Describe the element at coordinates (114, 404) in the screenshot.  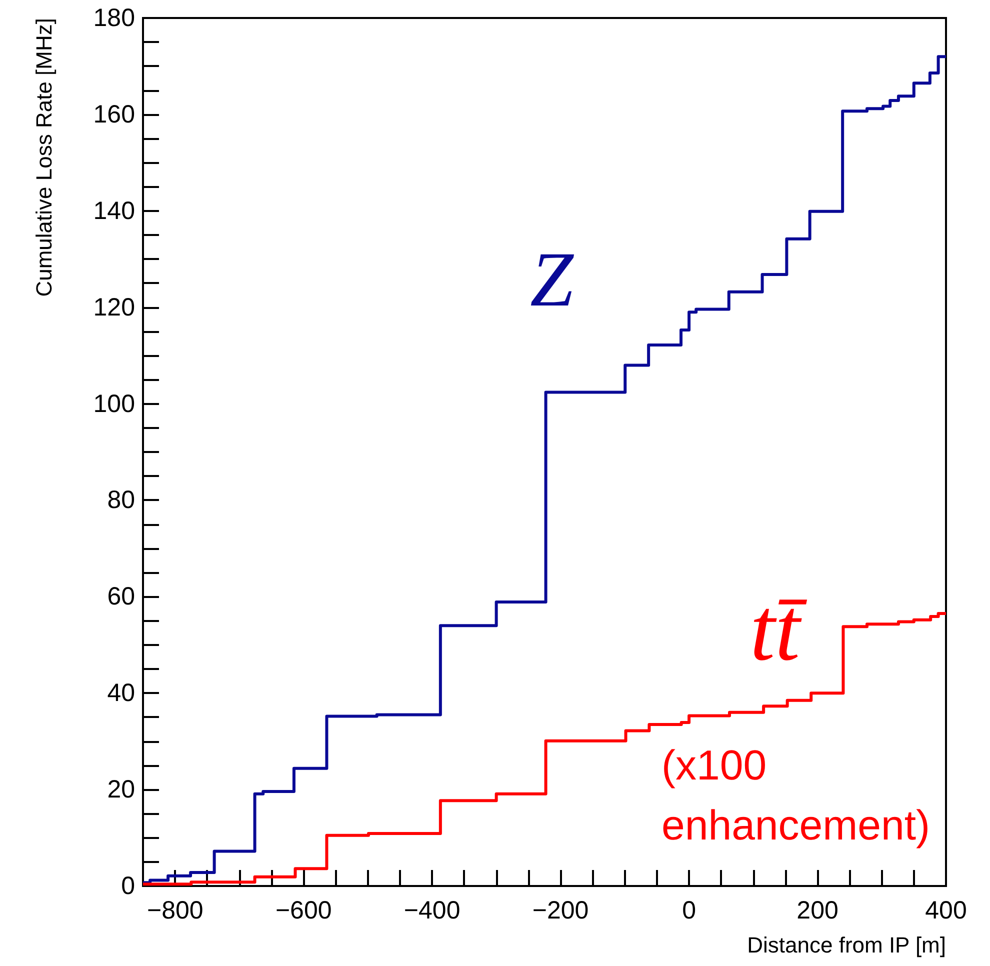
I see `y-tick-label: 100` at that location.